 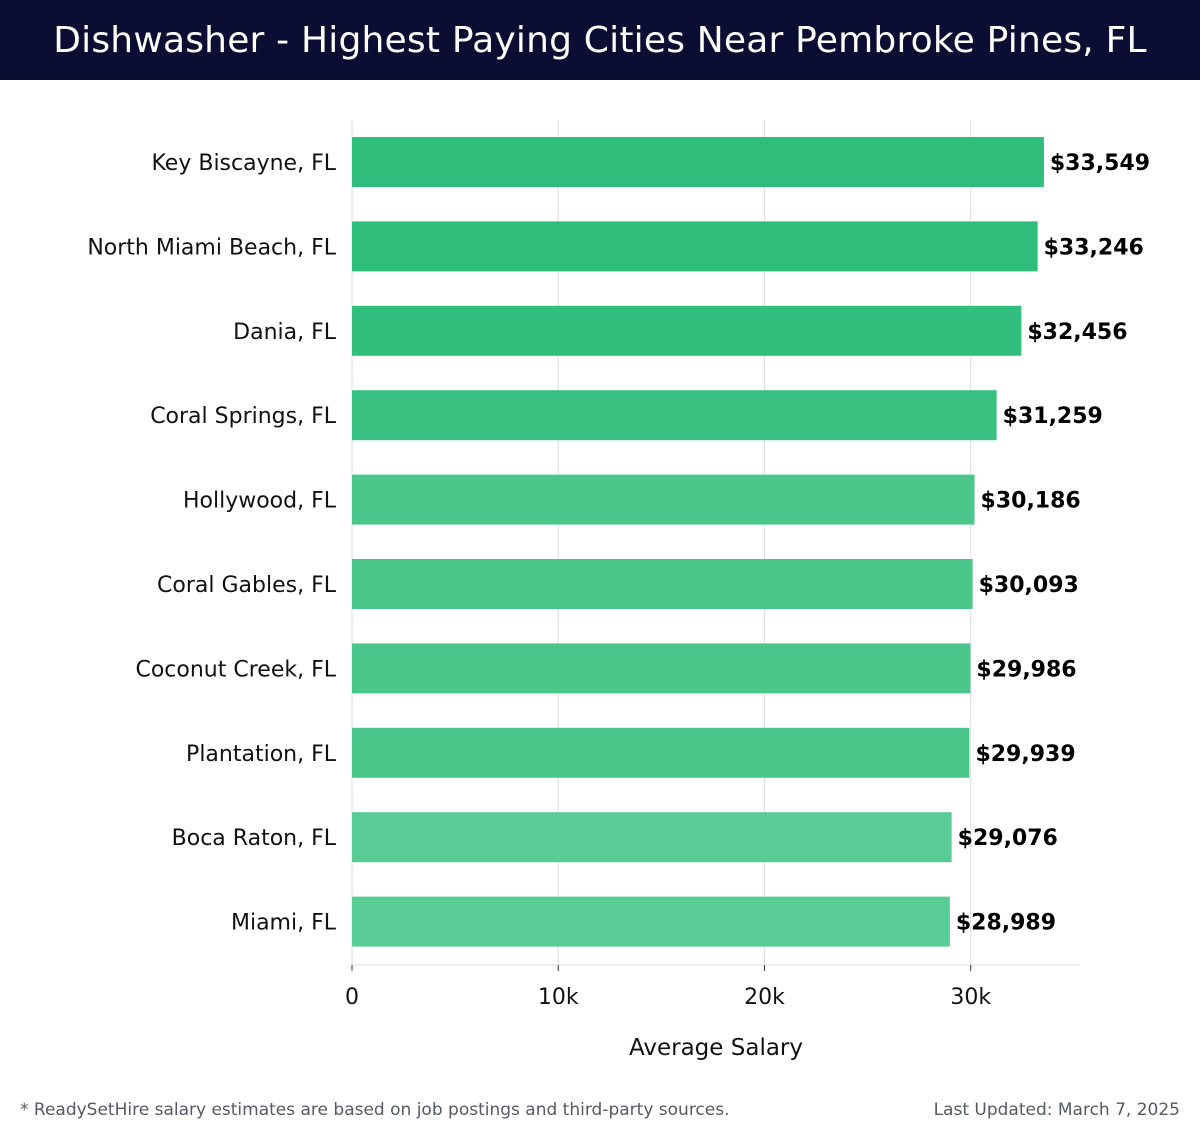 I want to click on data-label: $28,989, so click(x=1006, y=923).